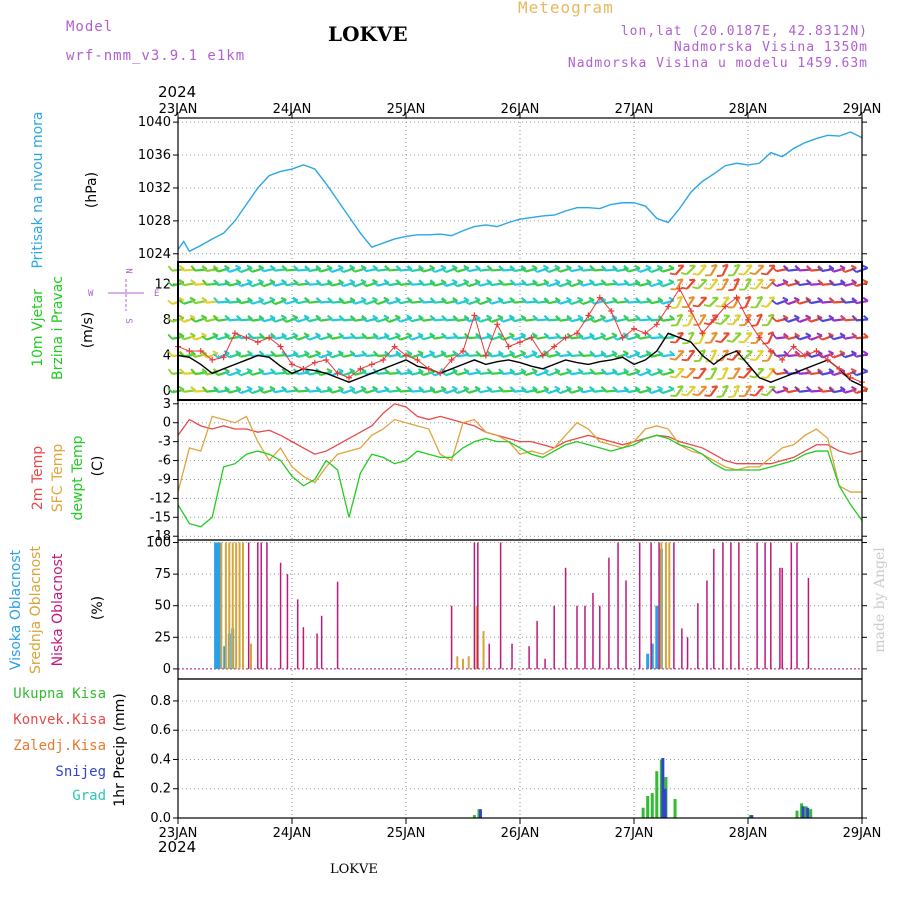  I want to click on x-tick-label-top: 25JAN, so click(406, 109).